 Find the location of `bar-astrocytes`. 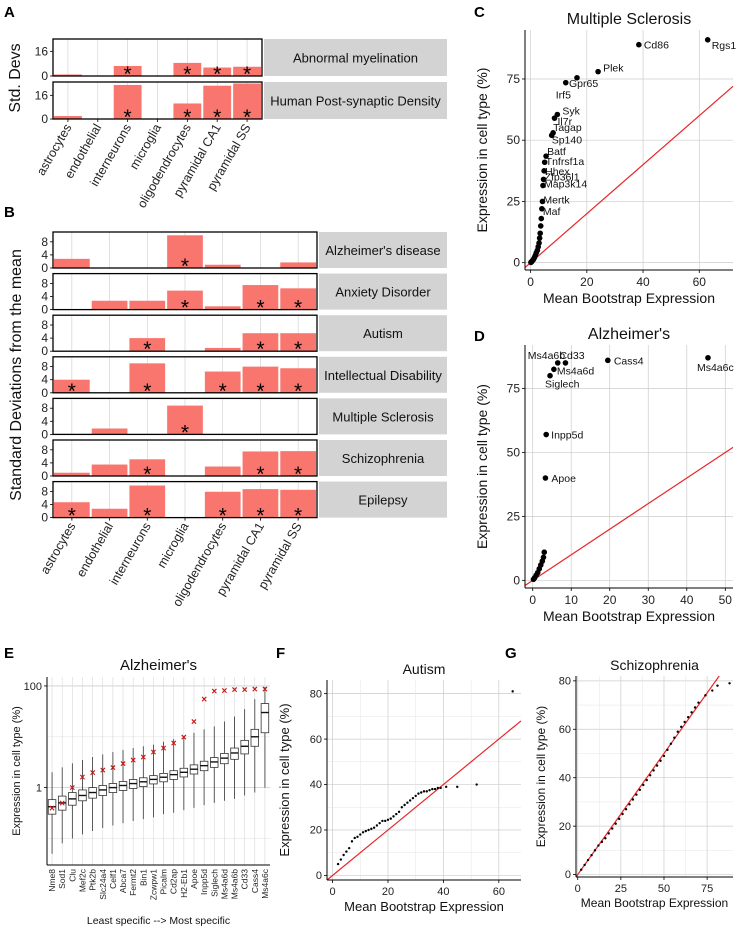

bar-astrocytes is located at coordinates (72, 510).